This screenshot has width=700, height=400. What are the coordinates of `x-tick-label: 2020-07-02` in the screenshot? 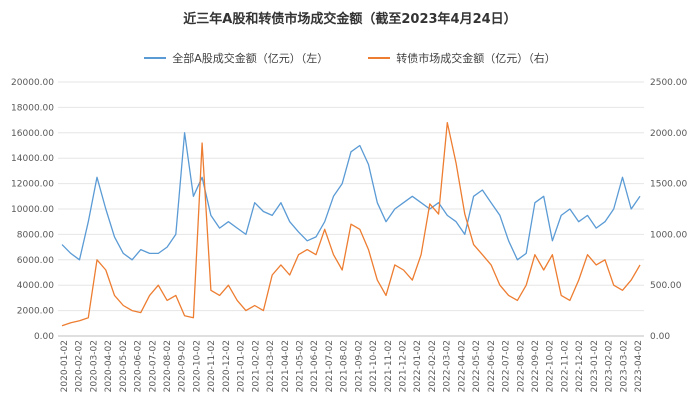 It's located at (153, 366).